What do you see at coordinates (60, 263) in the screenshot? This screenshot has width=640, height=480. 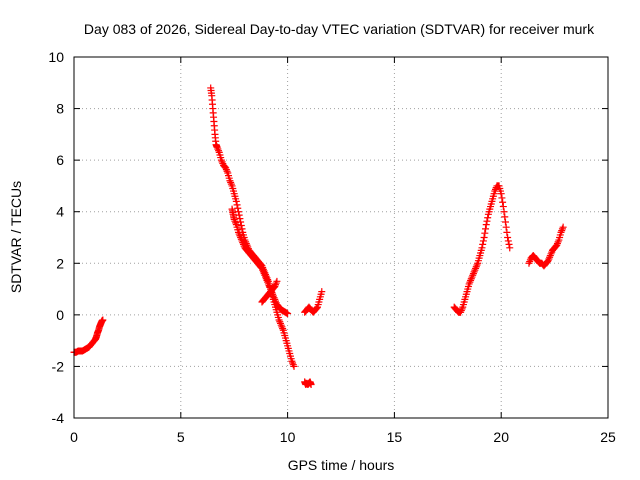 I see `y-tick-label: 2` at bounding box center [60, 263].